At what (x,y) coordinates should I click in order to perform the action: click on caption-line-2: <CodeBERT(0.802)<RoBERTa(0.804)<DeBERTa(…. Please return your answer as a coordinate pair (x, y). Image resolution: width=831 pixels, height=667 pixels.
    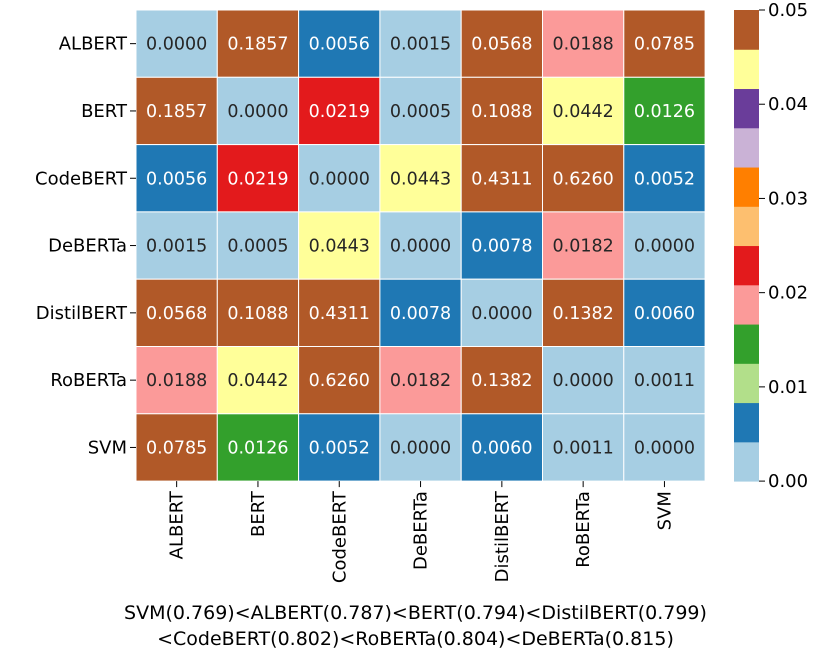
    Looking at the image, I should click on (415, 639).